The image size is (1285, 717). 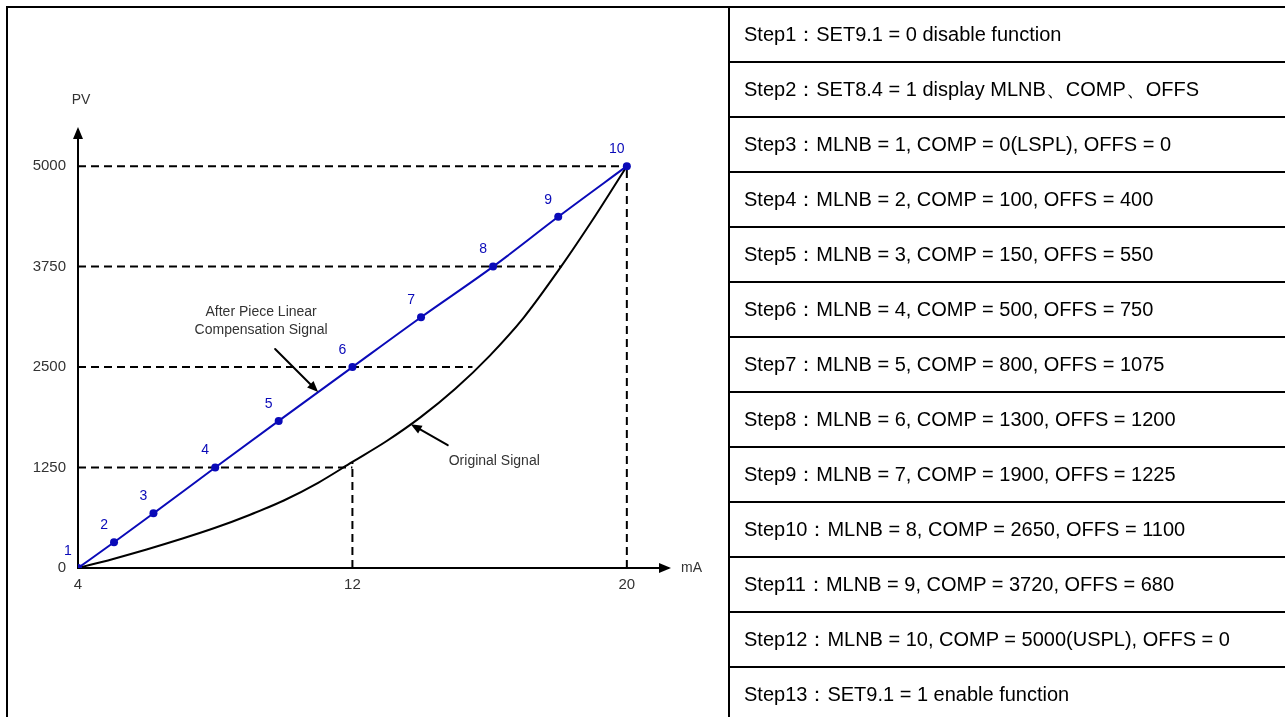 What do you see at coordinates (627, 584) in the screenshot?
I see `x-tick-label: 20` at bounding box center [627, 584].